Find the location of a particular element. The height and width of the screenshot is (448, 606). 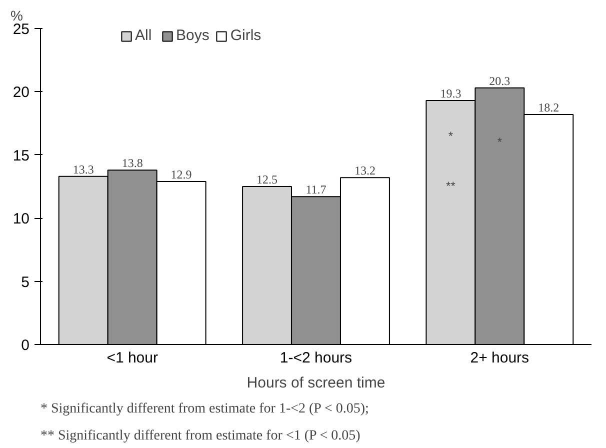

x-axis-title: Hours of screen time is located at coordinates (316, 383).